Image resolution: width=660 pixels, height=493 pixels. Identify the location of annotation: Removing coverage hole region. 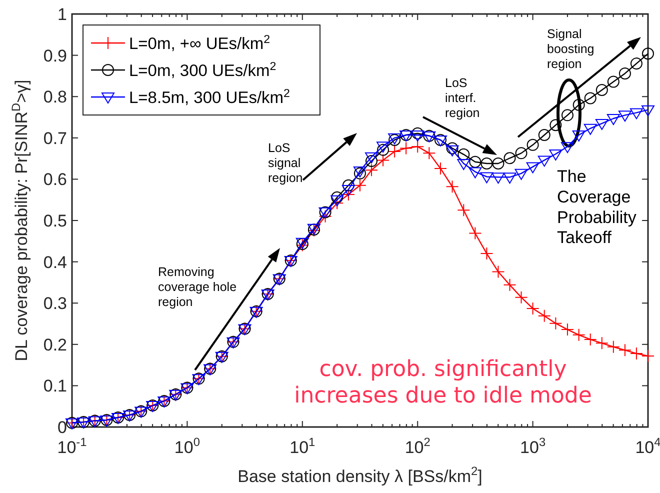
(197, 287).